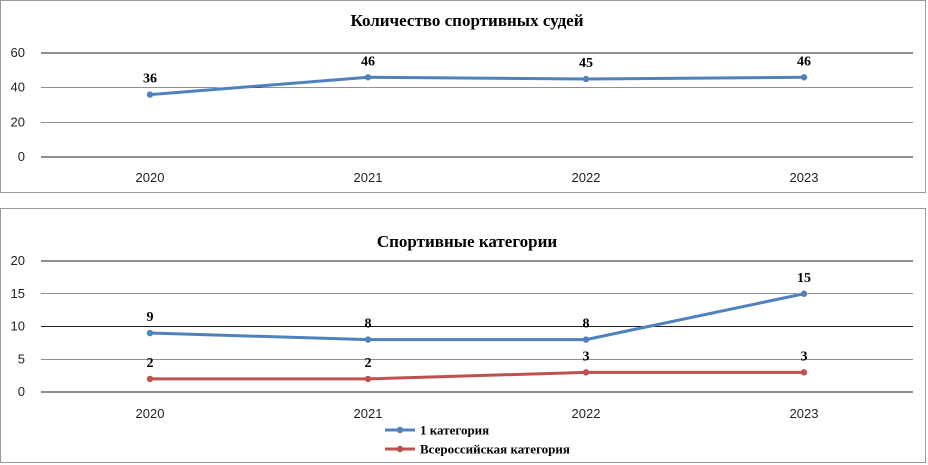 This screenshot has width=928, height=465. I want to click on y-tick-label: 10, so click(18, 326).